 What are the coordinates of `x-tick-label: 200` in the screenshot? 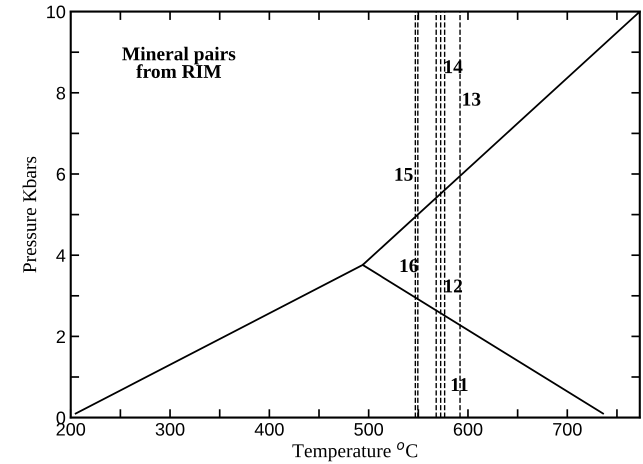 It's located at (71, 429).